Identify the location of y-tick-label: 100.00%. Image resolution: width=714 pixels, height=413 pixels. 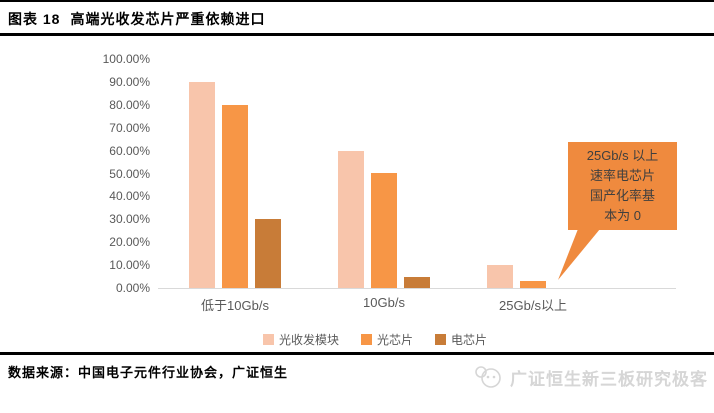
(126, 59).